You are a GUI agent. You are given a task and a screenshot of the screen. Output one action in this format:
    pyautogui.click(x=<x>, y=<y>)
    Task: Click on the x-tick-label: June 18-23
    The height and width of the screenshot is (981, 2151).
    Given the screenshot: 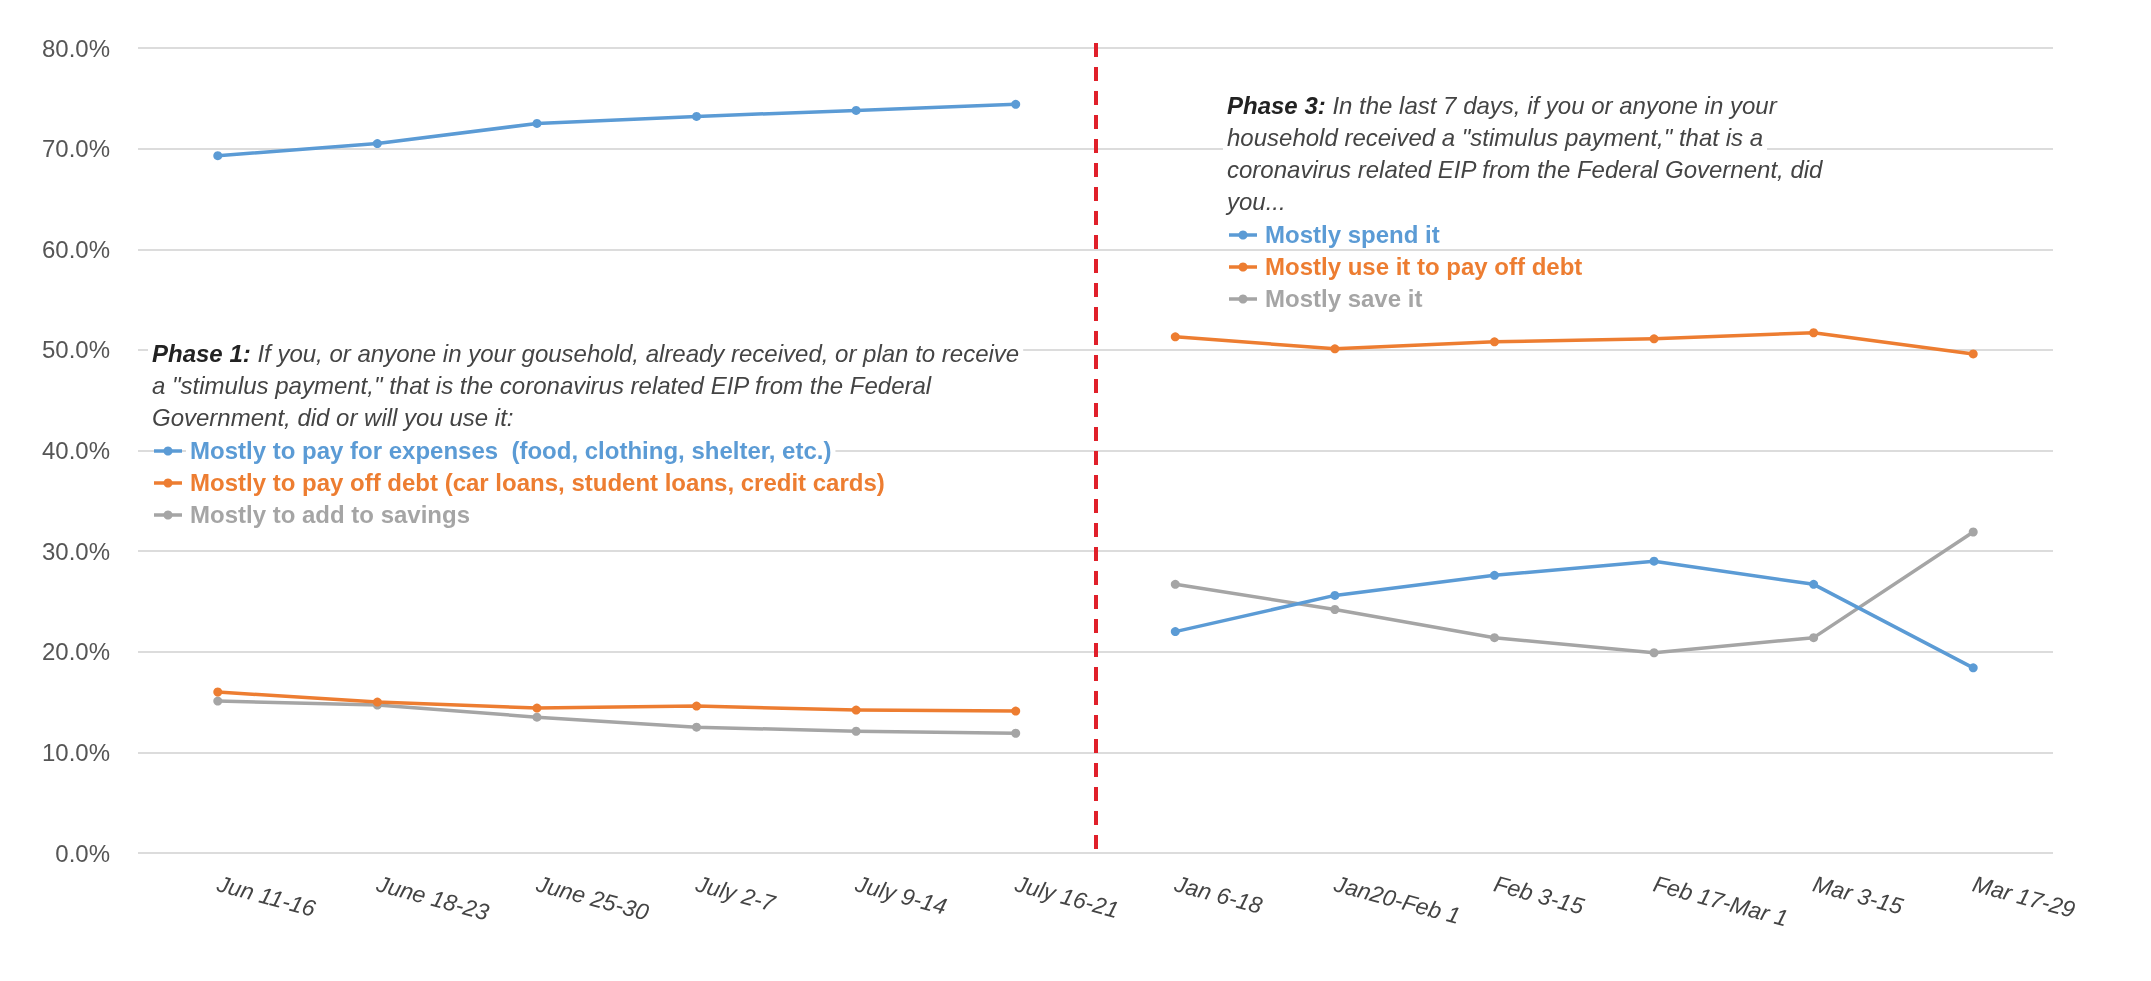 What is the action you would take?
    pyautogui.click(x=433, y=898)
    